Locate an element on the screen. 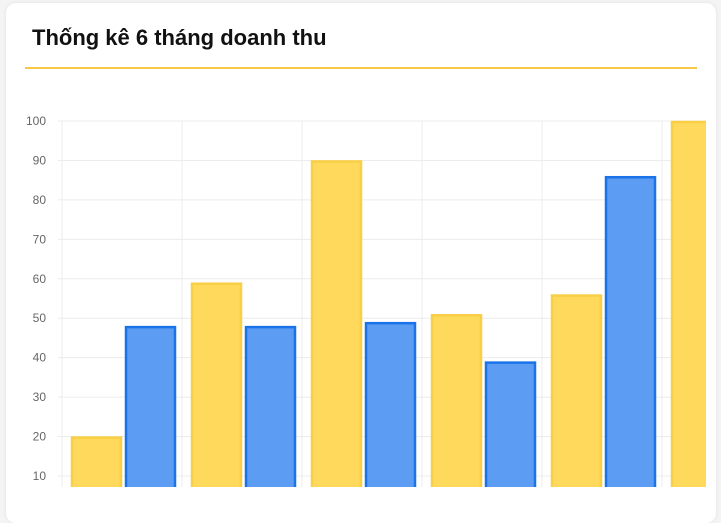 This screenshot has width=721, height=523. y-tick-label: 20 is located at coordinates (40, 437).